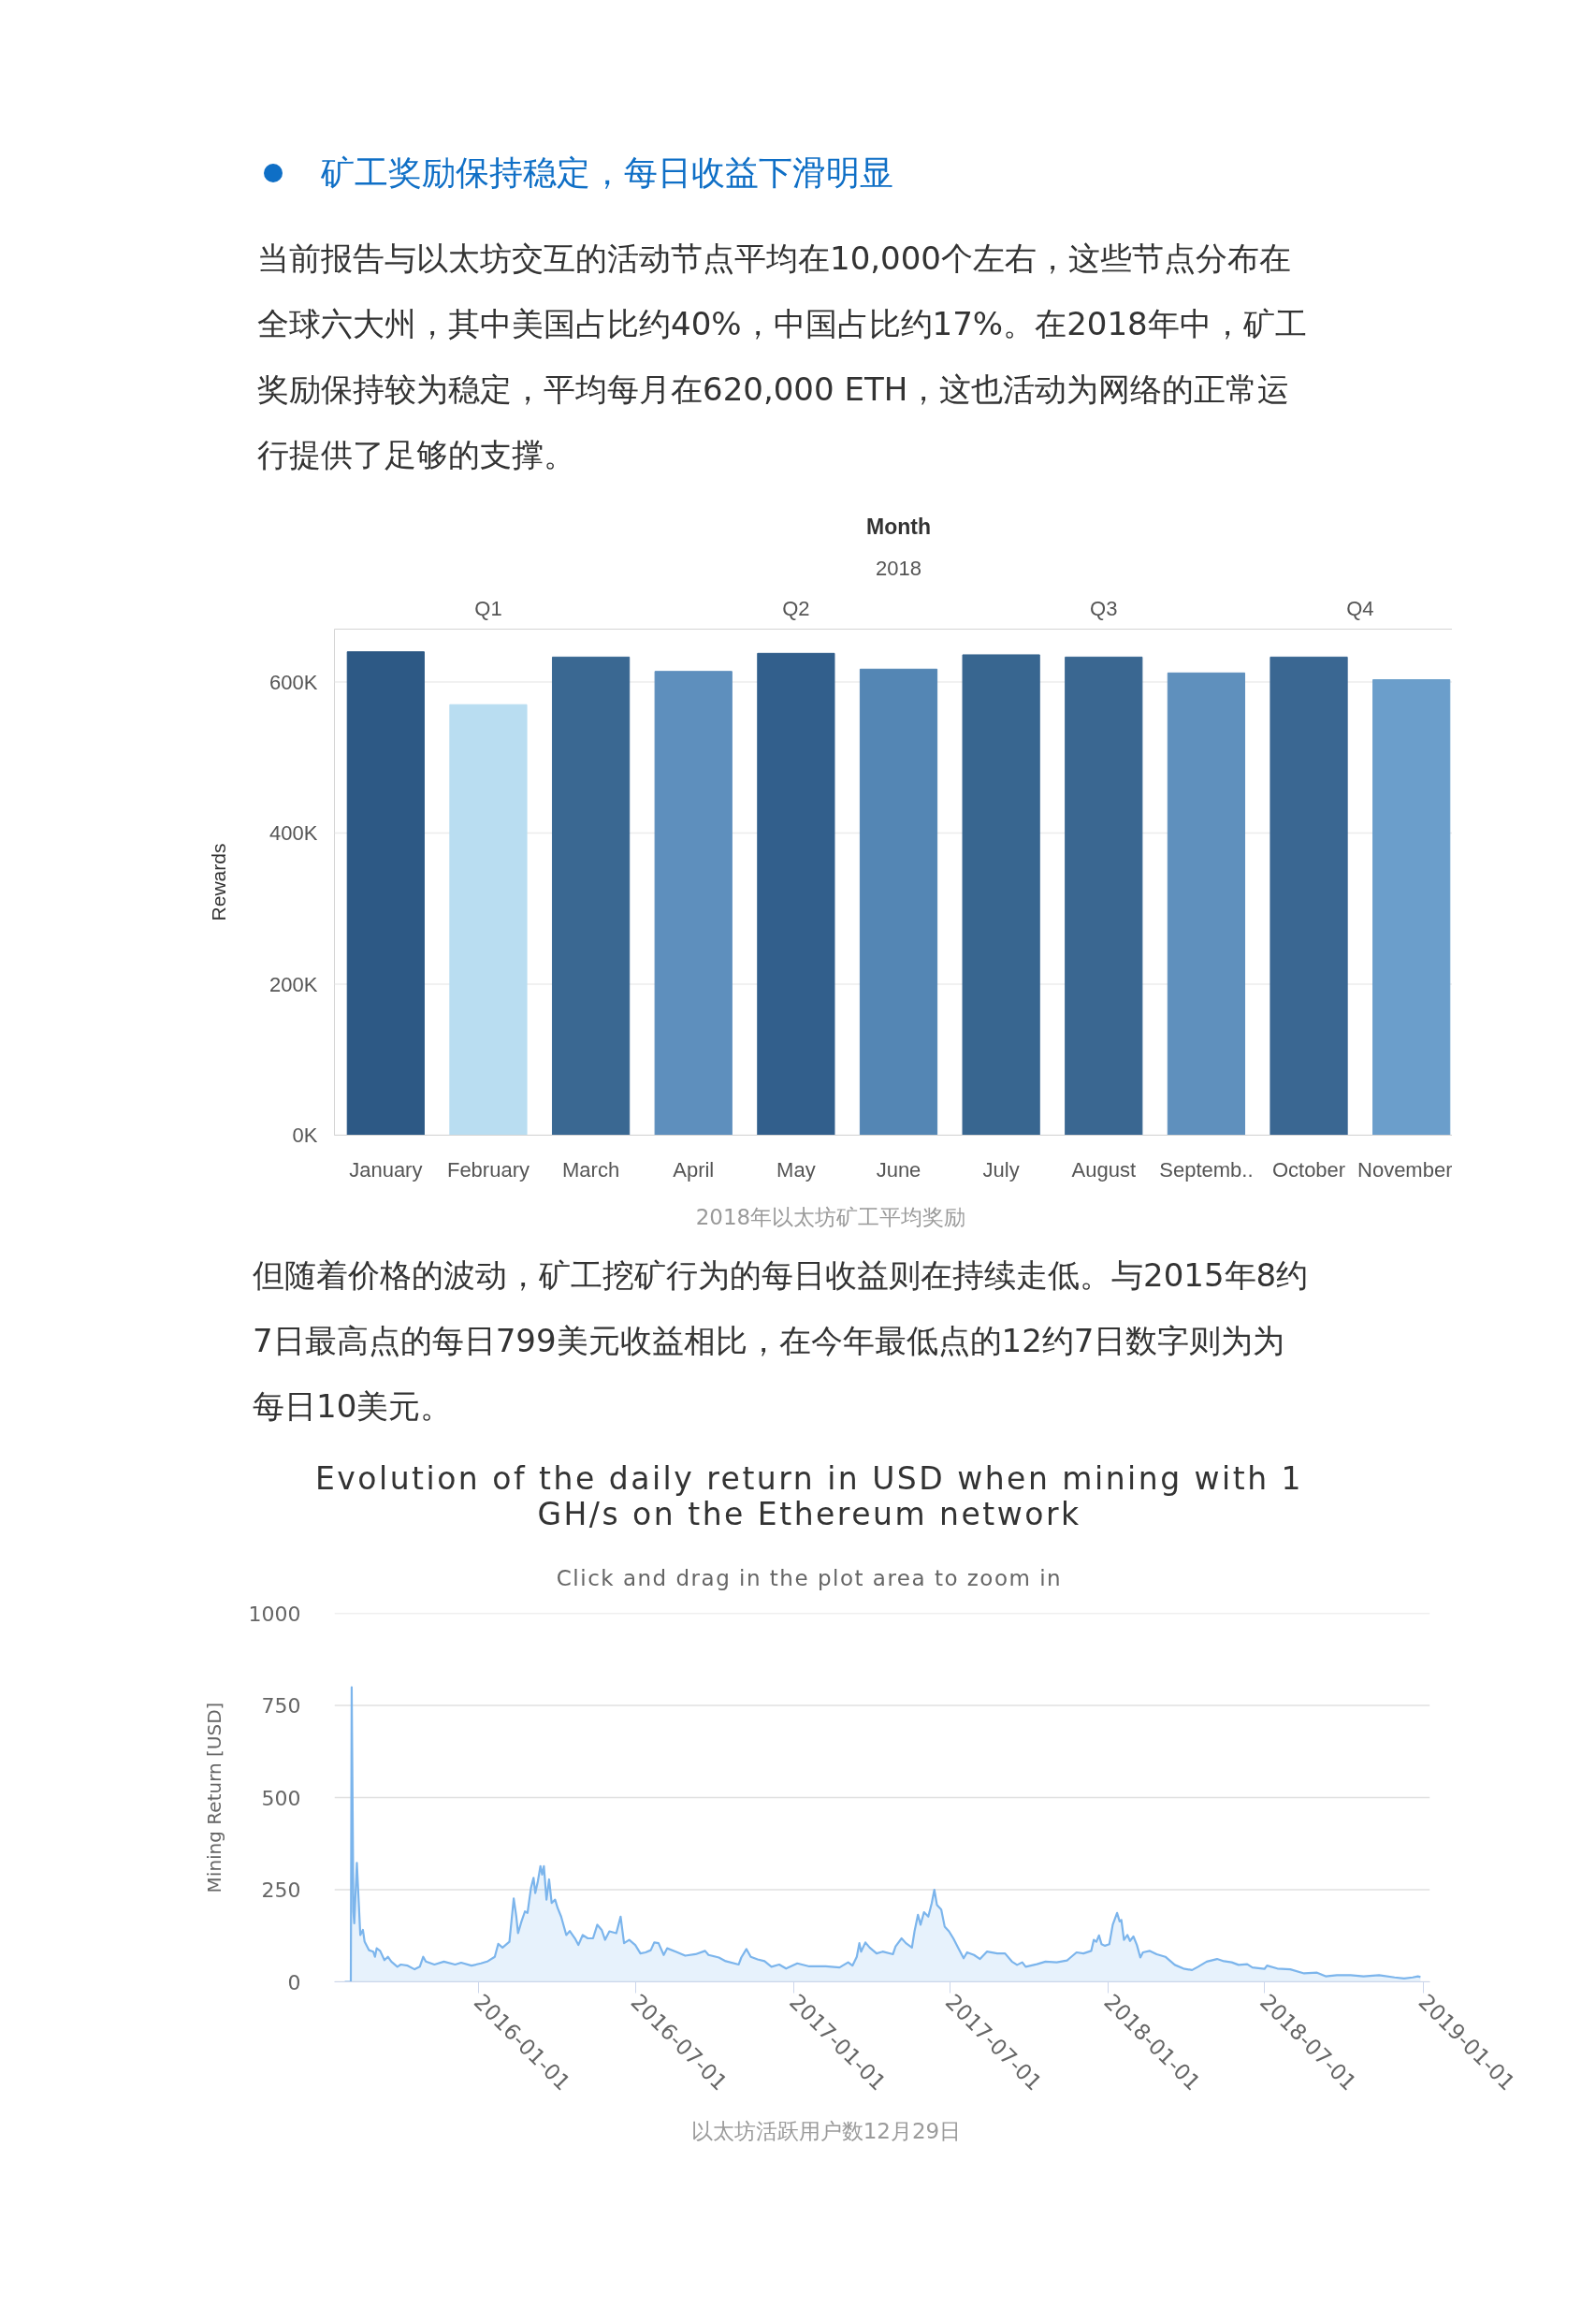 This screenshot has width=1596, height=2306. Describe the element at coordinates (1360, 608) in the screenshot. I see `text: Q4` at that location.